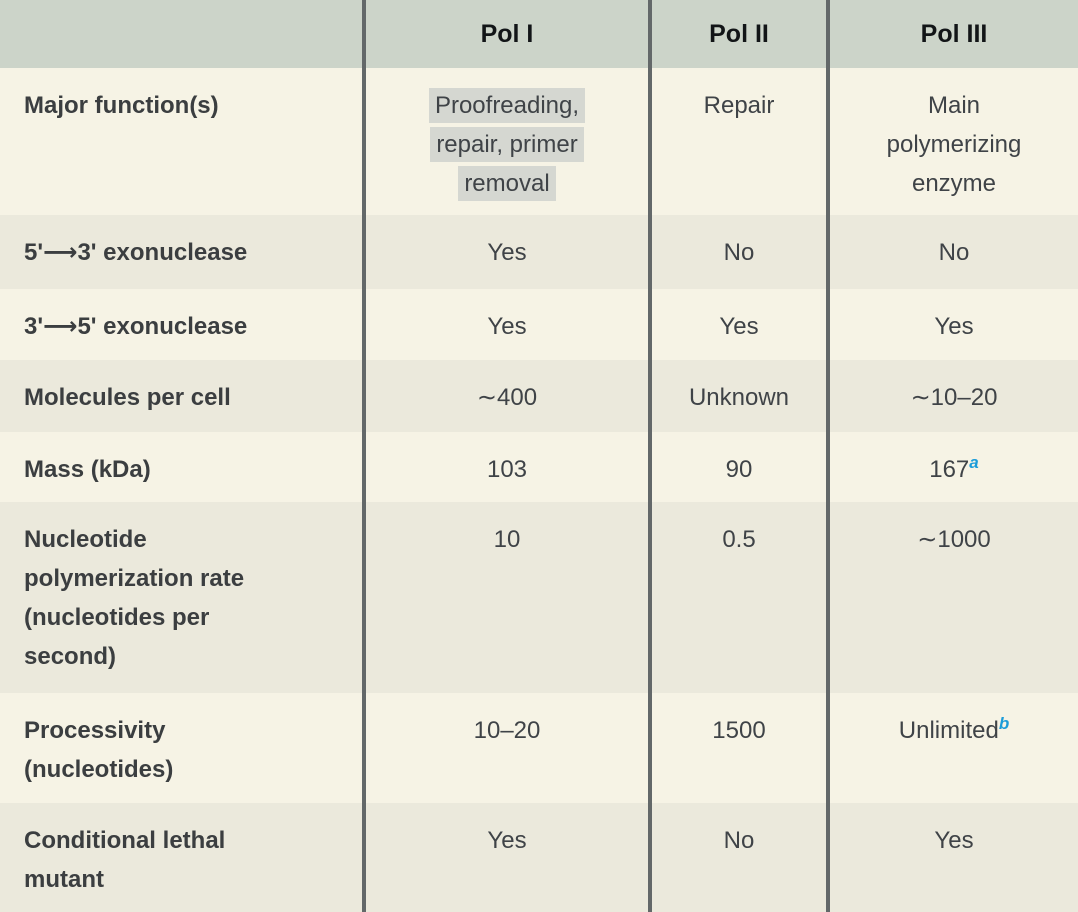 Image resolution: width=1078 pixels, height=912 pixels. I want to click on column-header-pol-ii: Pol II, so click(737, 34).